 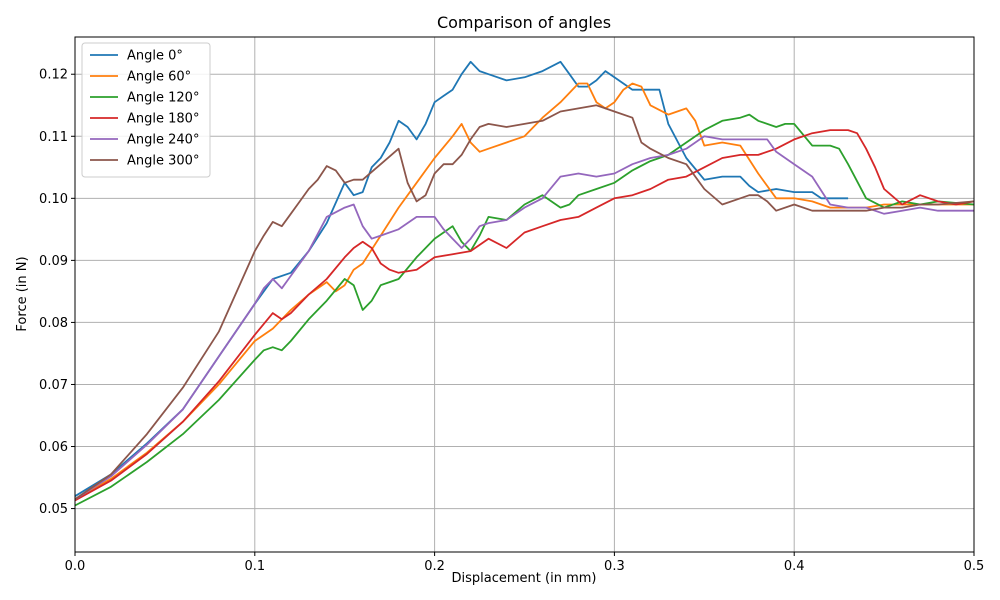 What do you see at coordinates (974, 566) in the screenshot?
I see `x-tick-label: 0.5` at bounding box center [974, 566].